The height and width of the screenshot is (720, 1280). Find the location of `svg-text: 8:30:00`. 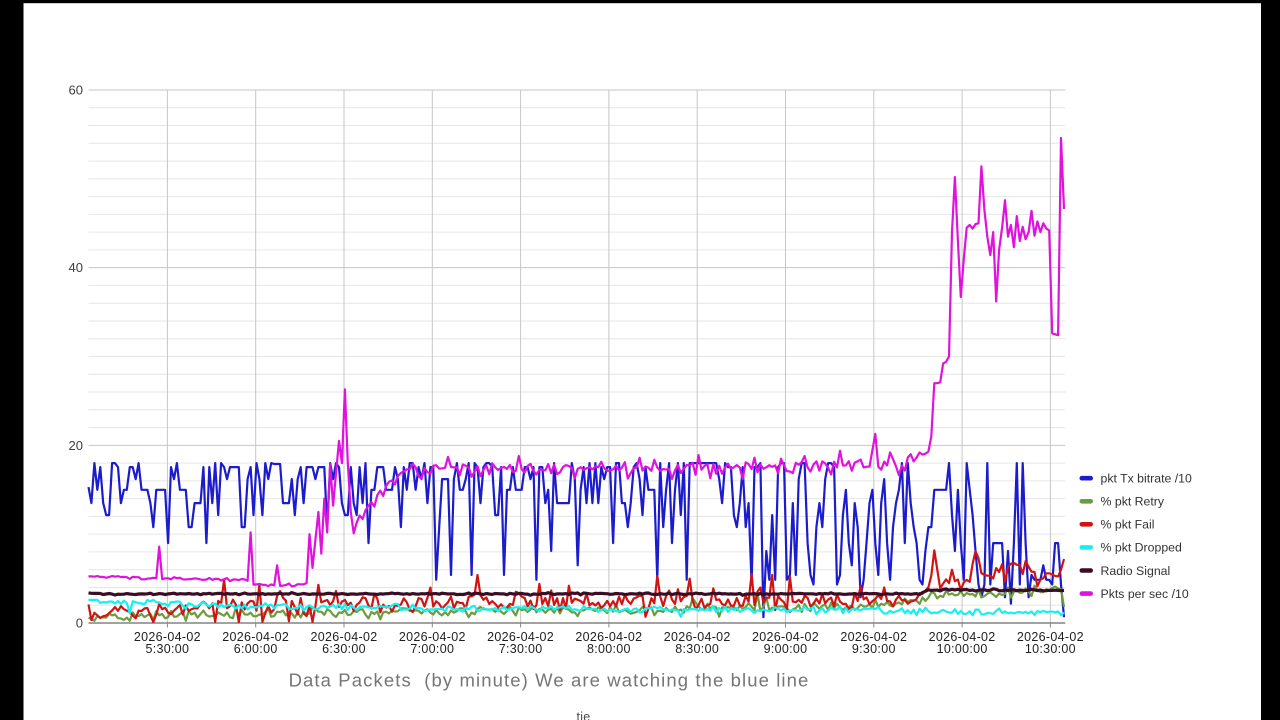

svg-text: 8:30:00 is located at coordinates (697, 649).